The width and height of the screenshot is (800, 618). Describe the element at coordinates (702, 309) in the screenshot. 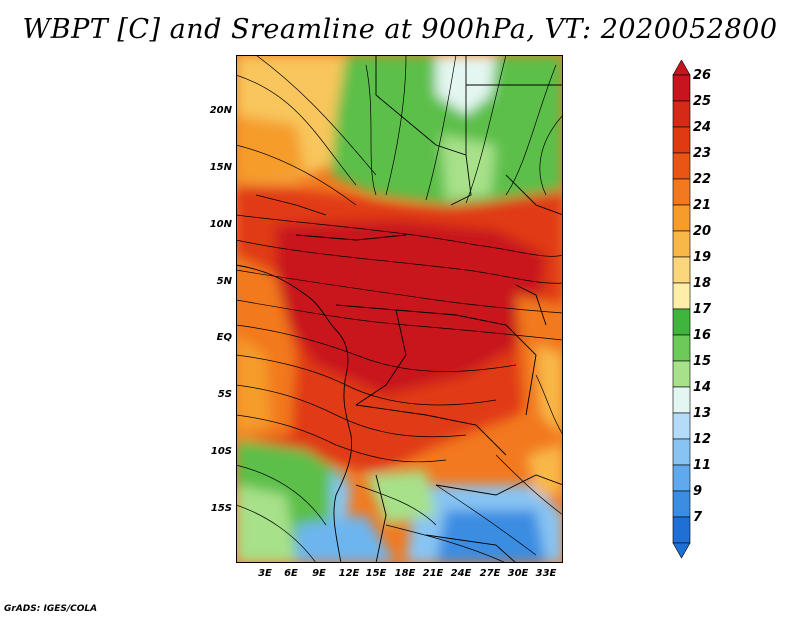

I see `colorbar-label: 17` at that location.